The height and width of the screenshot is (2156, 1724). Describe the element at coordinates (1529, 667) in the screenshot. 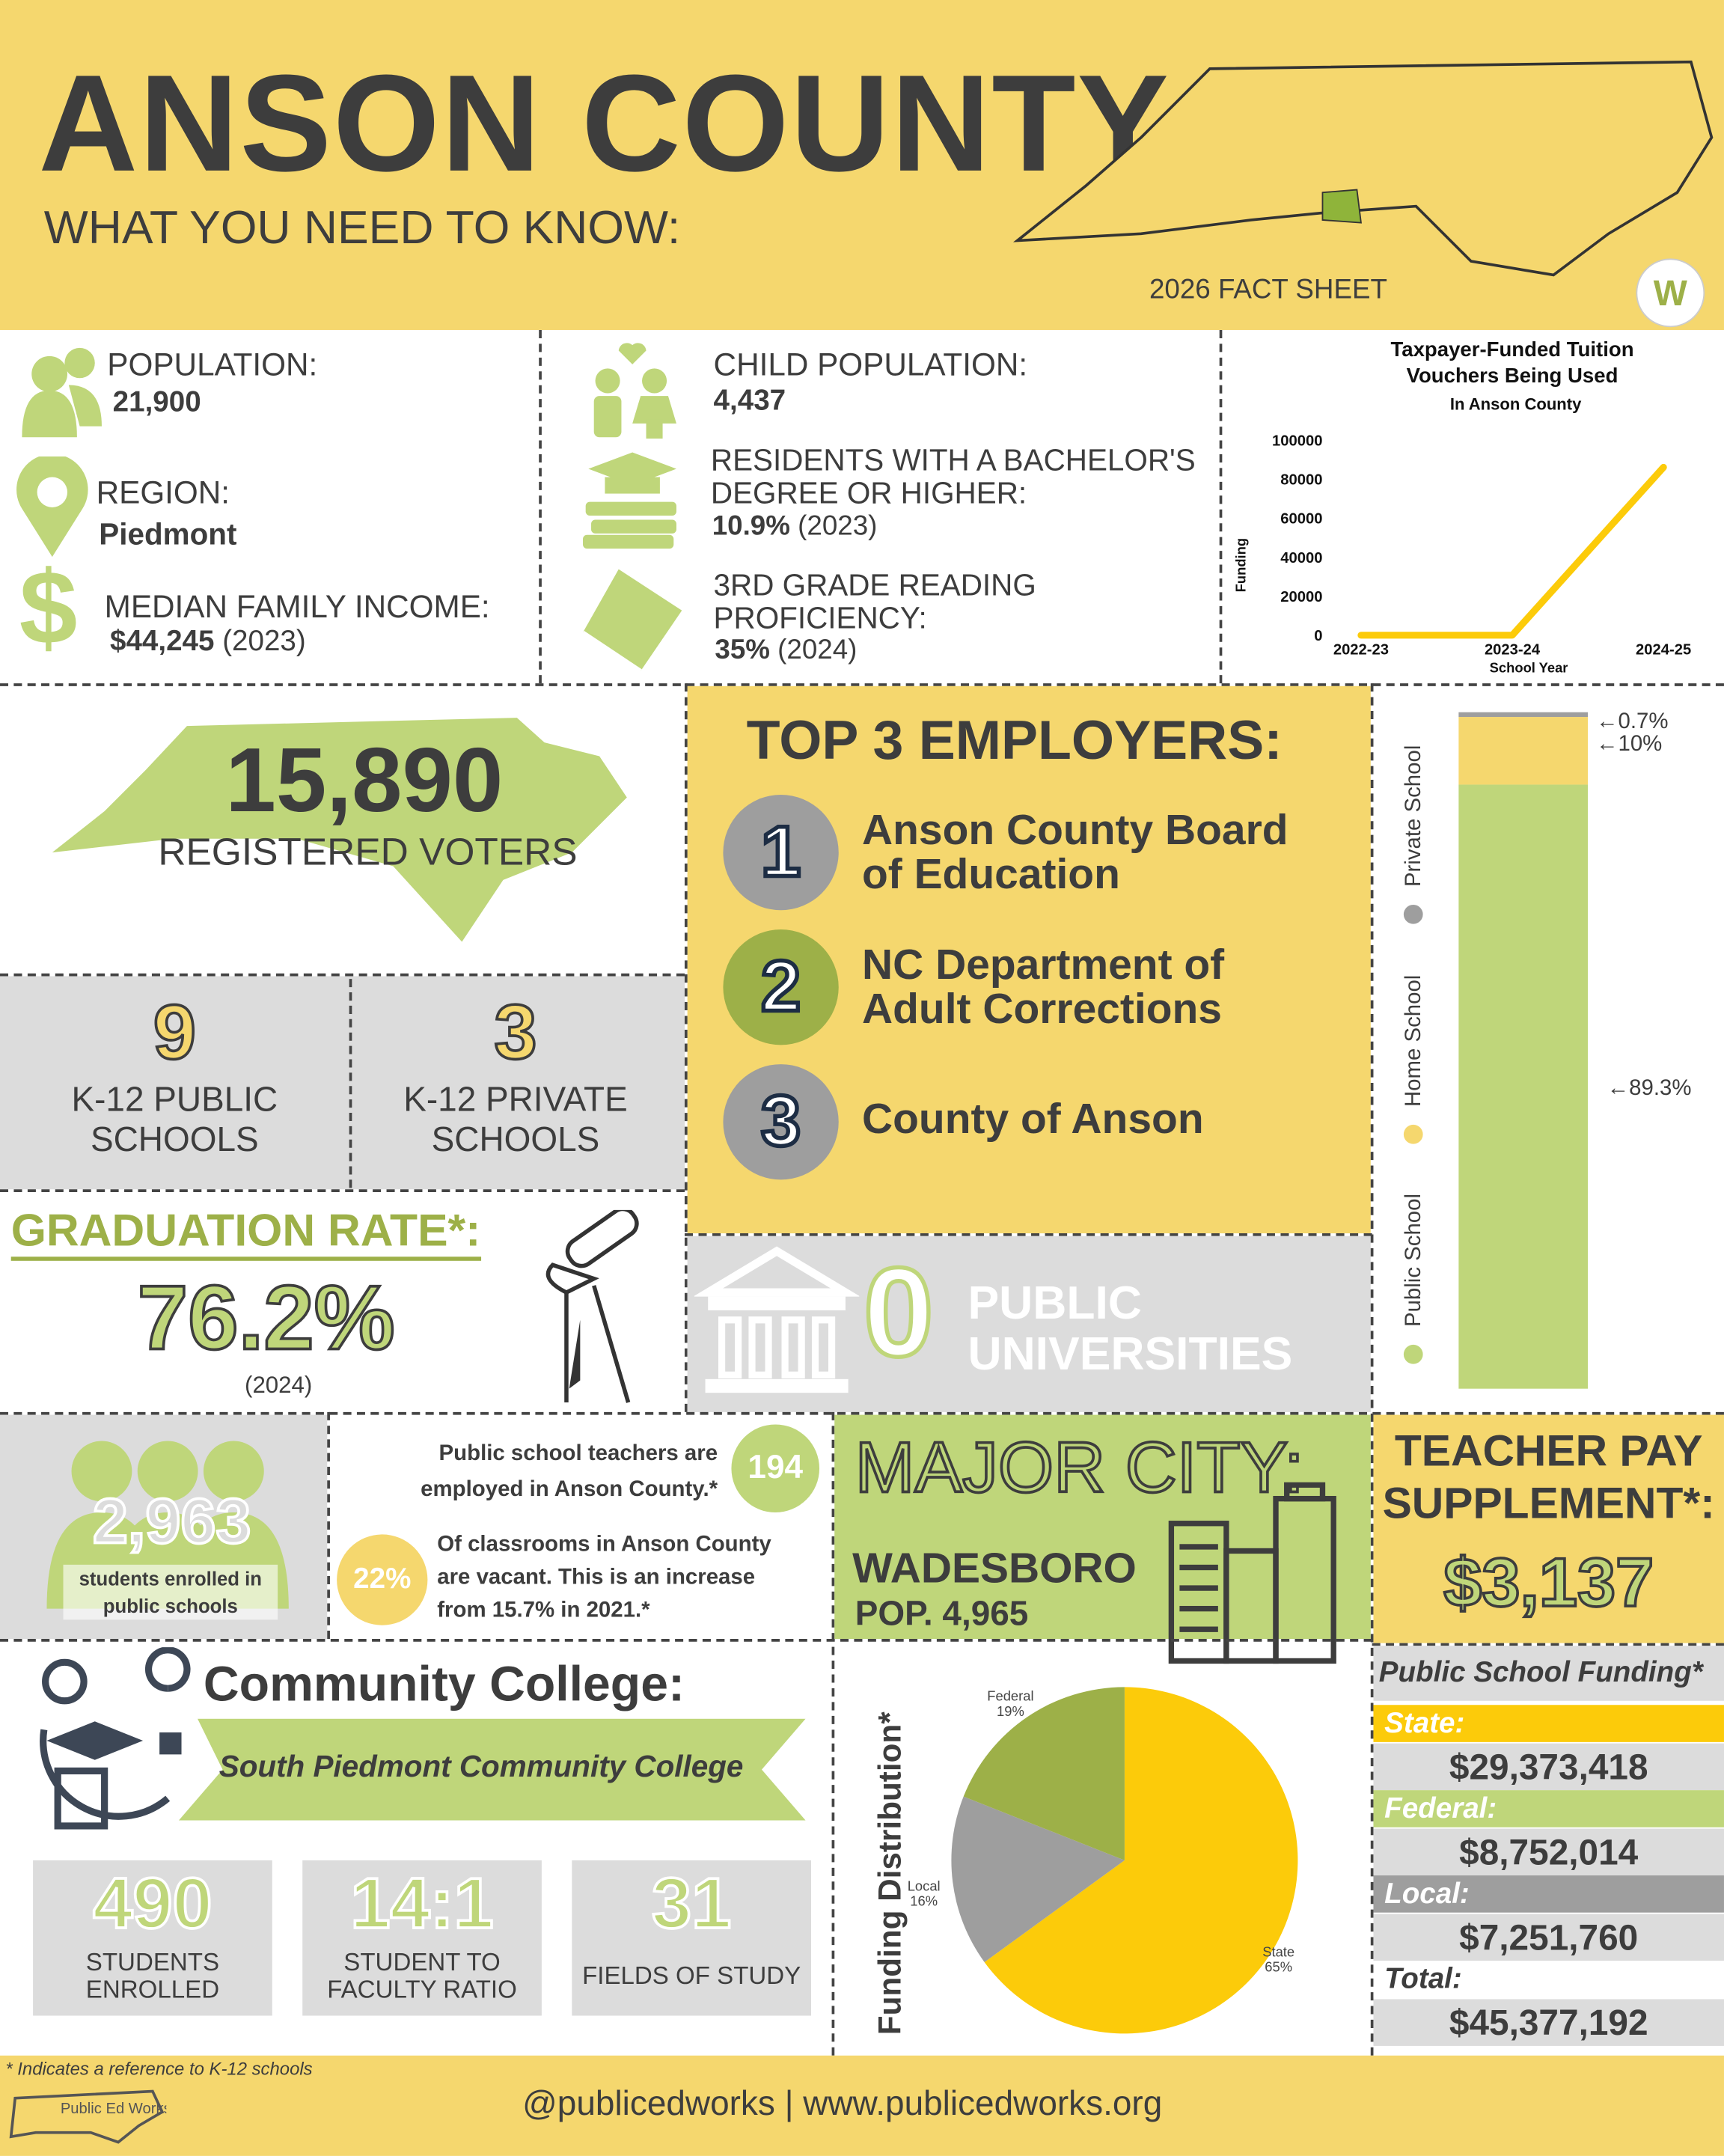

I see `x-axis-label: School Year` at that location.